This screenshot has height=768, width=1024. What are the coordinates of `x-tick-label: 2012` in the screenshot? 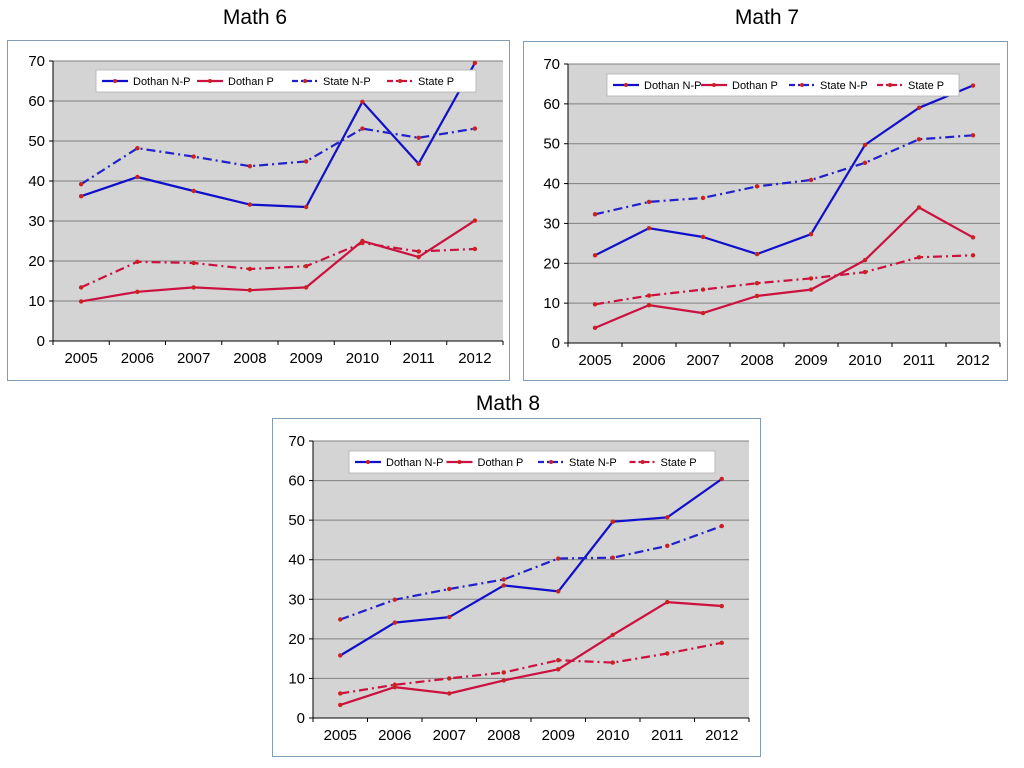 It's located at (721, 735).